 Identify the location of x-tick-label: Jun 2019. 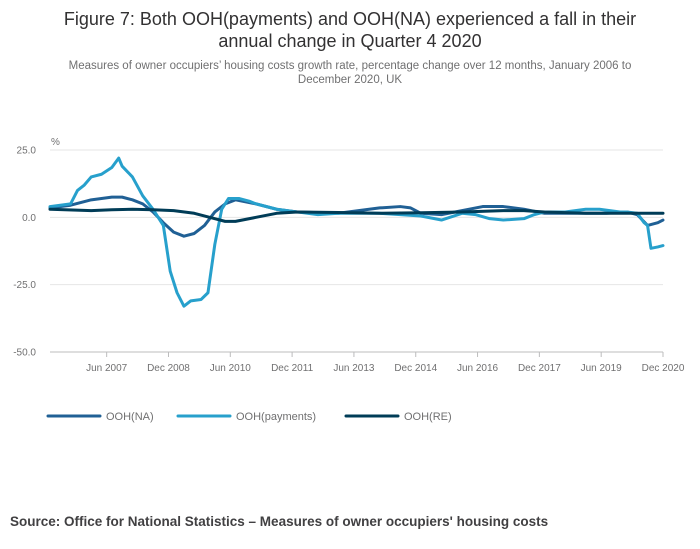
(602, 368).